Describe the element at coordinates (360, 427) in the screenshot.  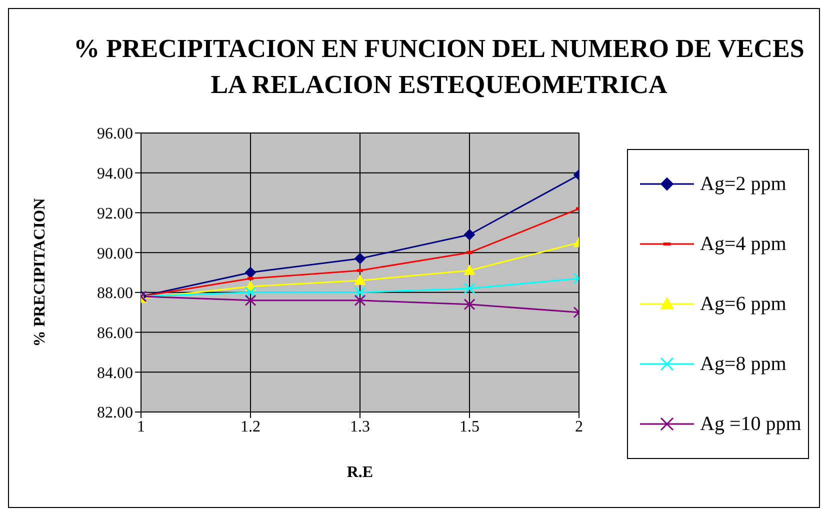
I see `x-tick-label: 1.3` at that location.